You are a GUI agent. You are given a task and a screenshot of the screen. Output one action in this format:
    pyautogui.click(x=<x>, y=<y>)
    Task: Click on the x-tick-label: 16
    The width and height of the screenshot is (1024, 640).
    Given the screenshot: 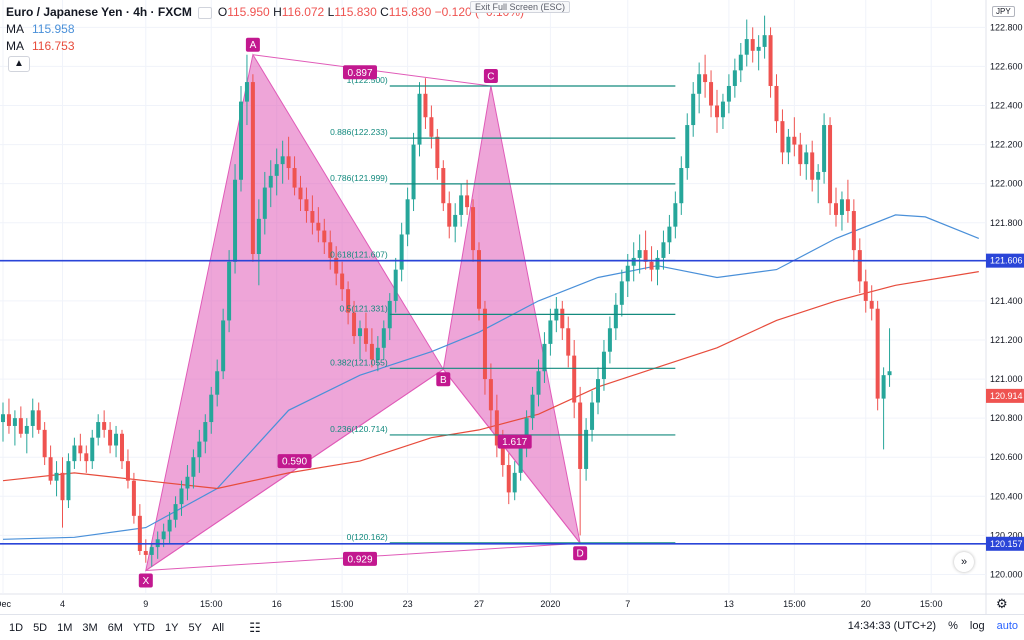 What is the action you would take?
    pyautogui.click(x=277, y=604)
    